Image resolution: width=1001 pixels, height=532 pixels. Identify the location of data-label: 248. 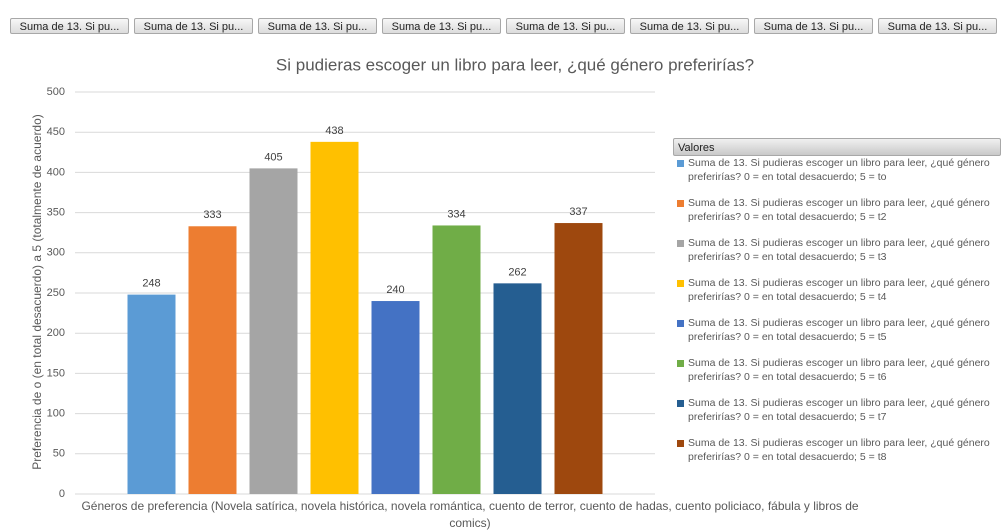
(151, 284).